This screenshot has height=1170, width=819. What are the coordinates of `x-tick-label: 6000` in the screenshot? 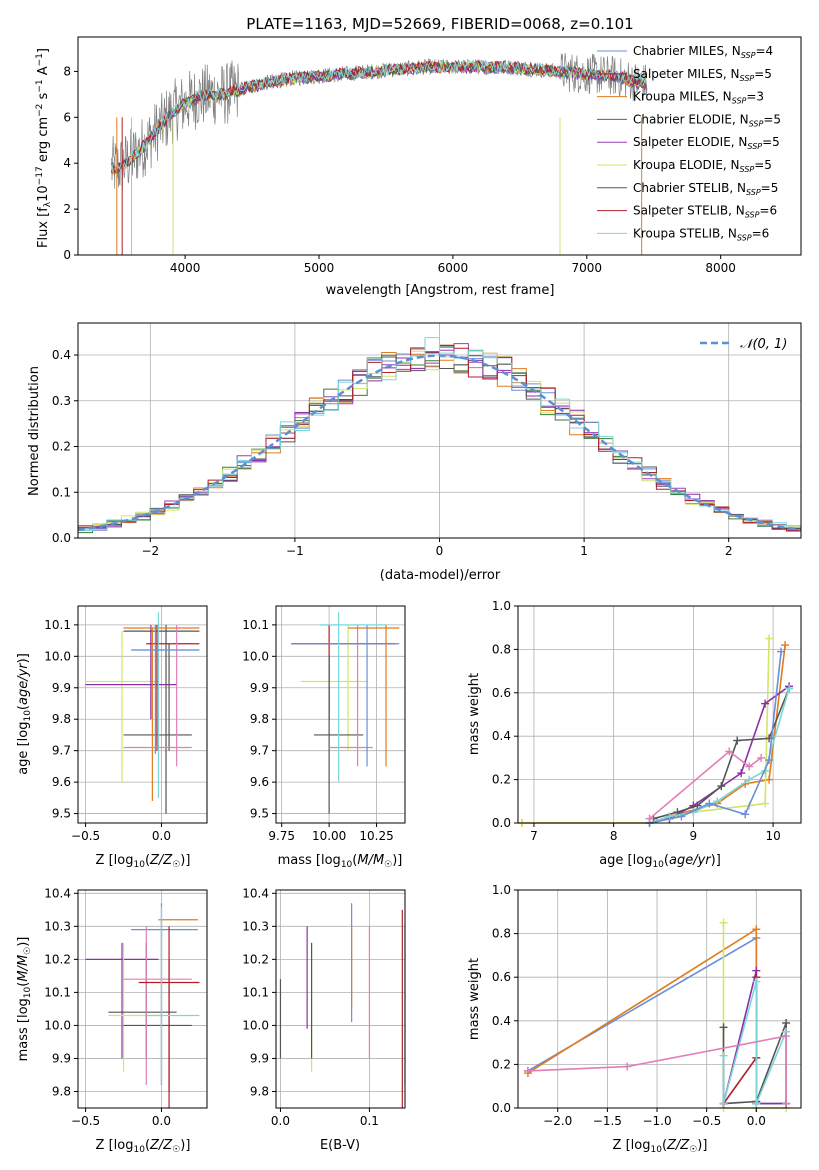 It's located at (453, 268).